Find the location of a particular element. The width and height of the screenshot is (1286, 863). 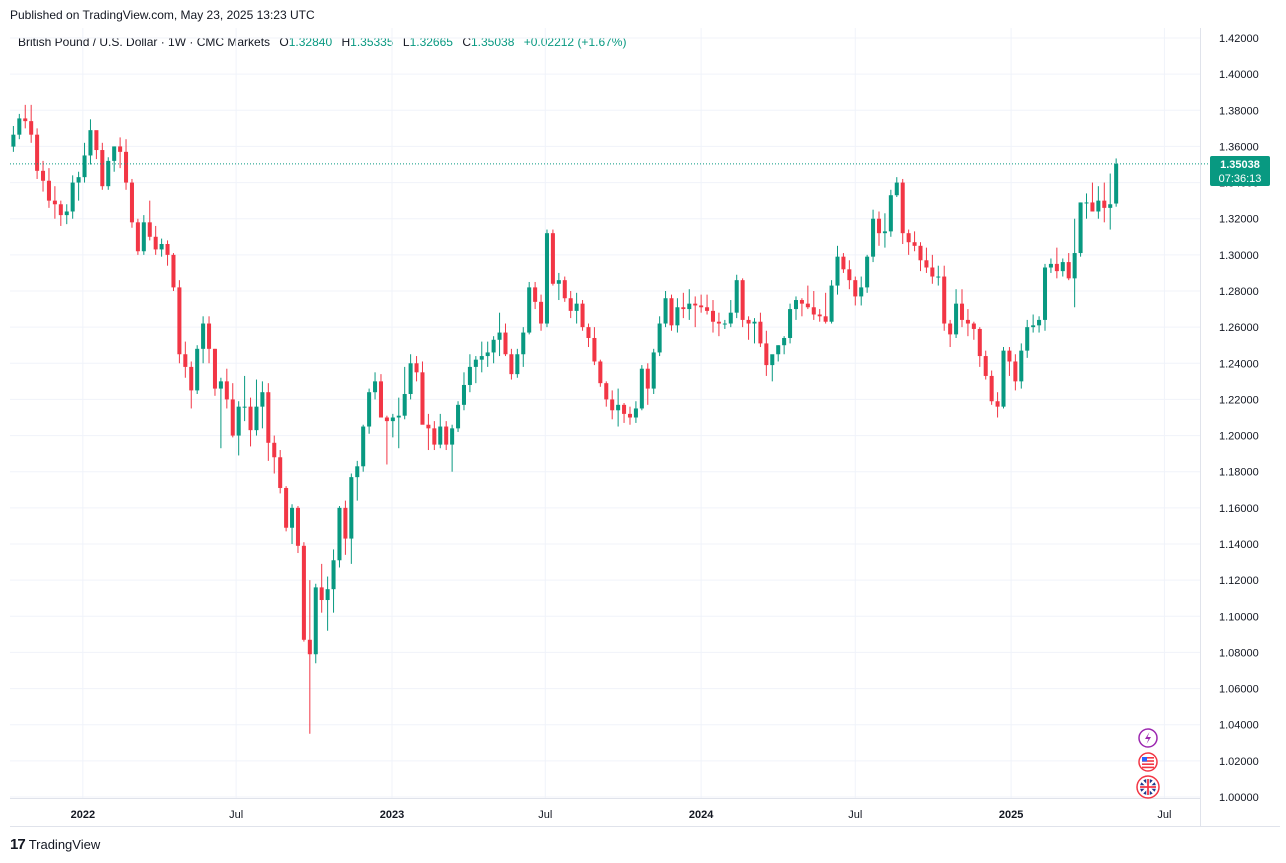

x-tick-label: 2022 is located at coordinates (83, 815).